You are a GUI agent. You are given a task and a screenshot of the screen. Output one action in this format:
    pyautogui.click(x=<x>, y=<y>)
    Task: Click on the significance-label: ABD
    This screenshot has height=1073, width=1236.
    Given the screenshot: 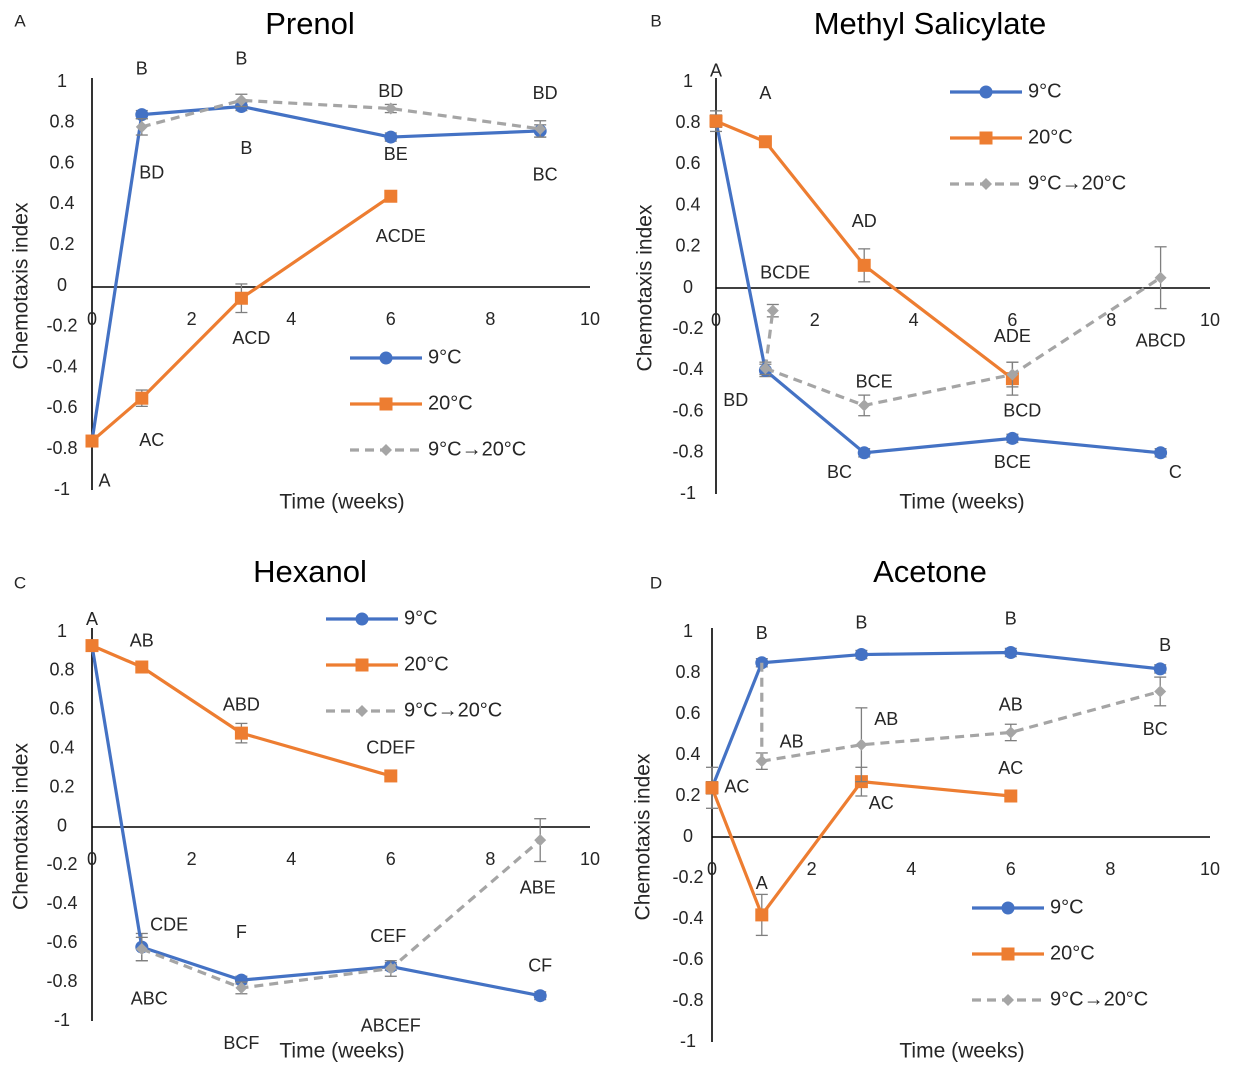 What is the action you would take?
    pyautogui.click(x=241, y=705)
    